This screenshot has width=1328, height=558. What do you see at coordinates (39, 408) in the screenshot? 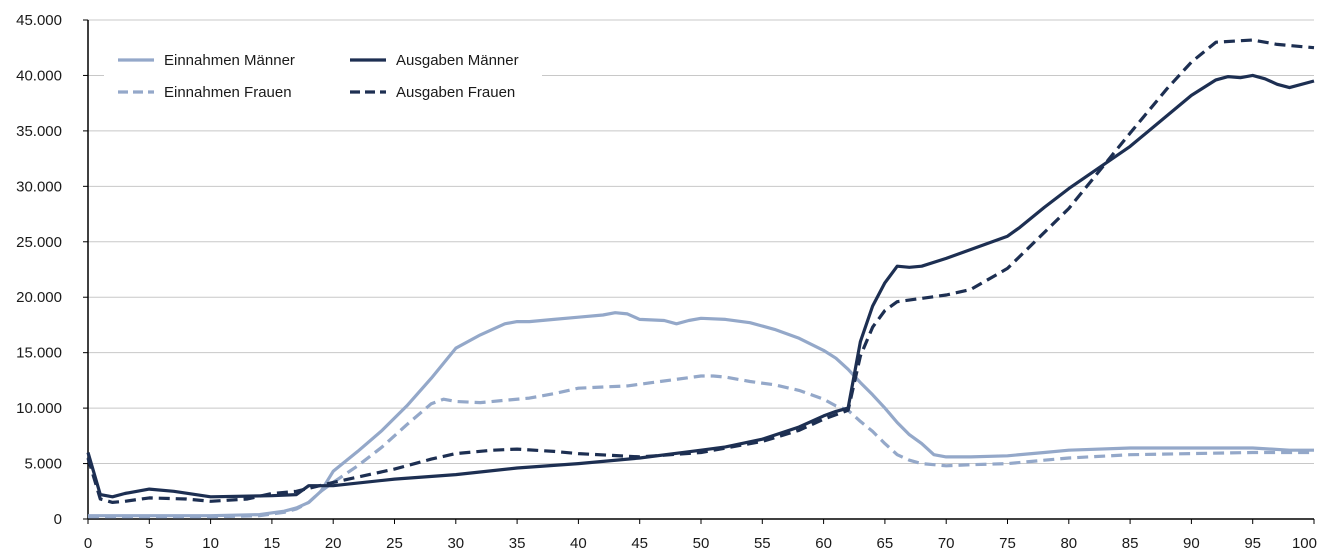
I see `y-tick-label-2: 10.000` at bounding box center [39, 408].